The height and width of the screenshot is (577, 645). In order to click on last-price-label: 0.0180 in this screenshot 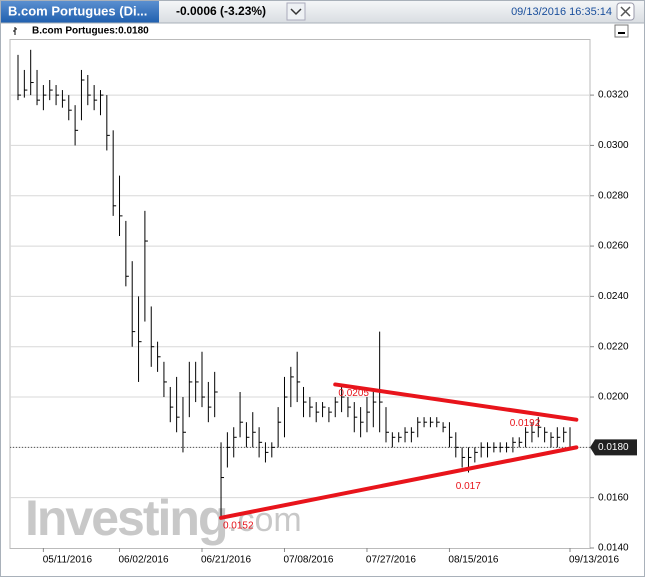, I will do `click(613, 447)`.